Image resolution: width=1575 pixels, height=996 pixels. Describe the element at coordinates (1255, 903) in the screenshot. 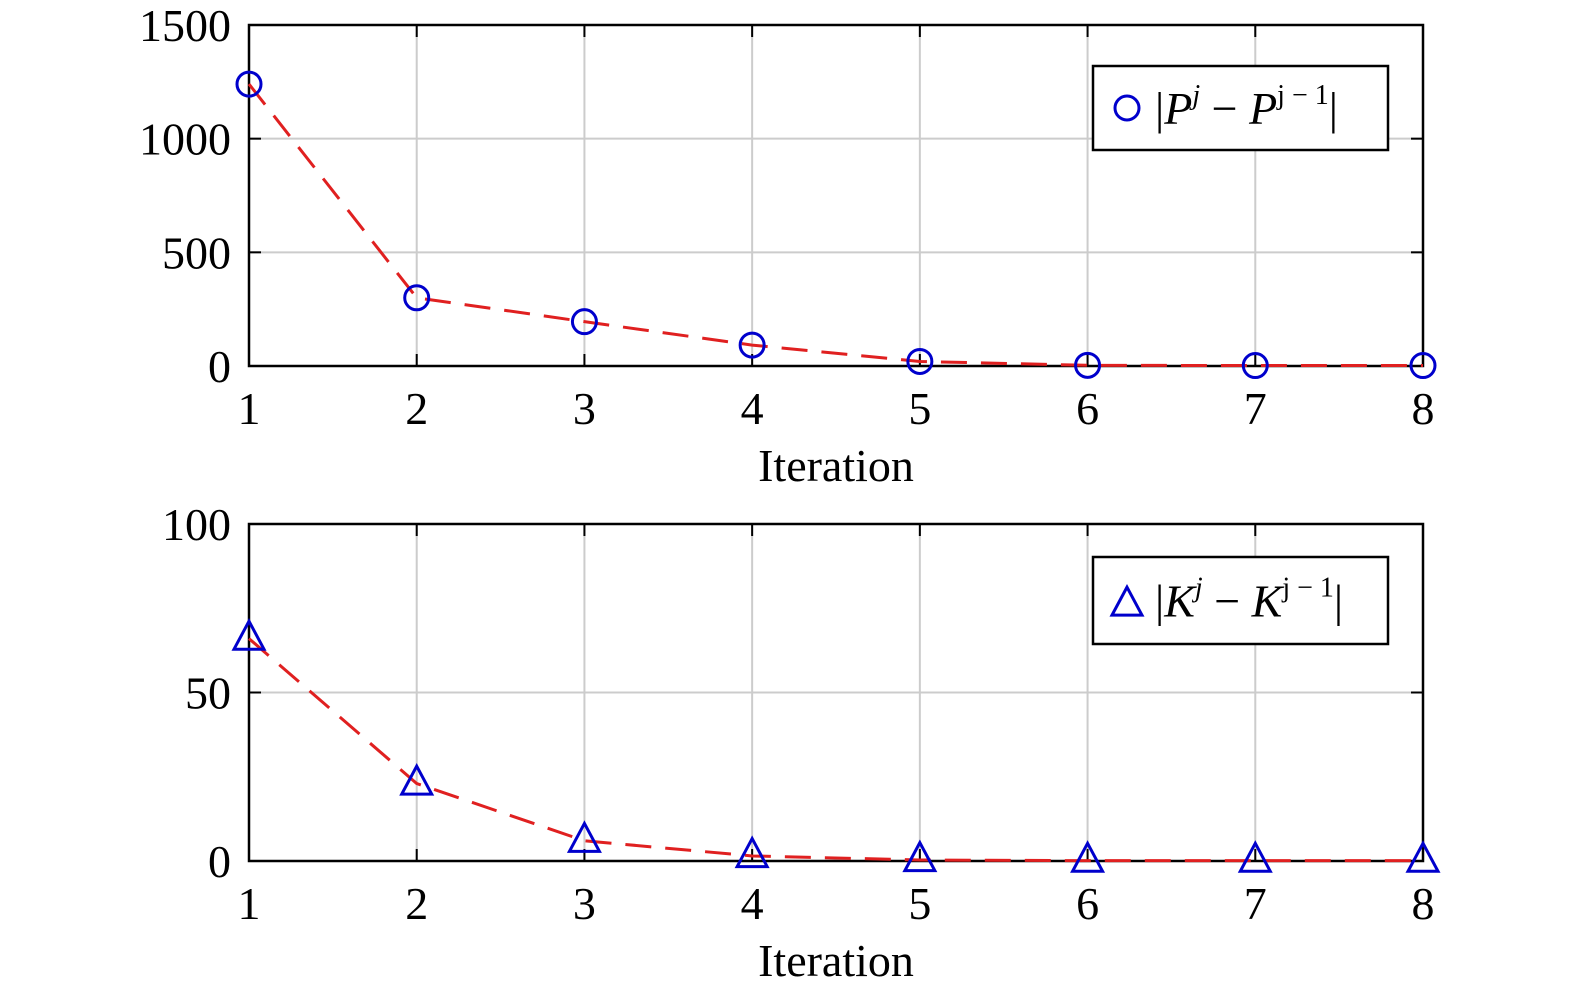

I see `bottom-xtick-label-7: 7` at that location.